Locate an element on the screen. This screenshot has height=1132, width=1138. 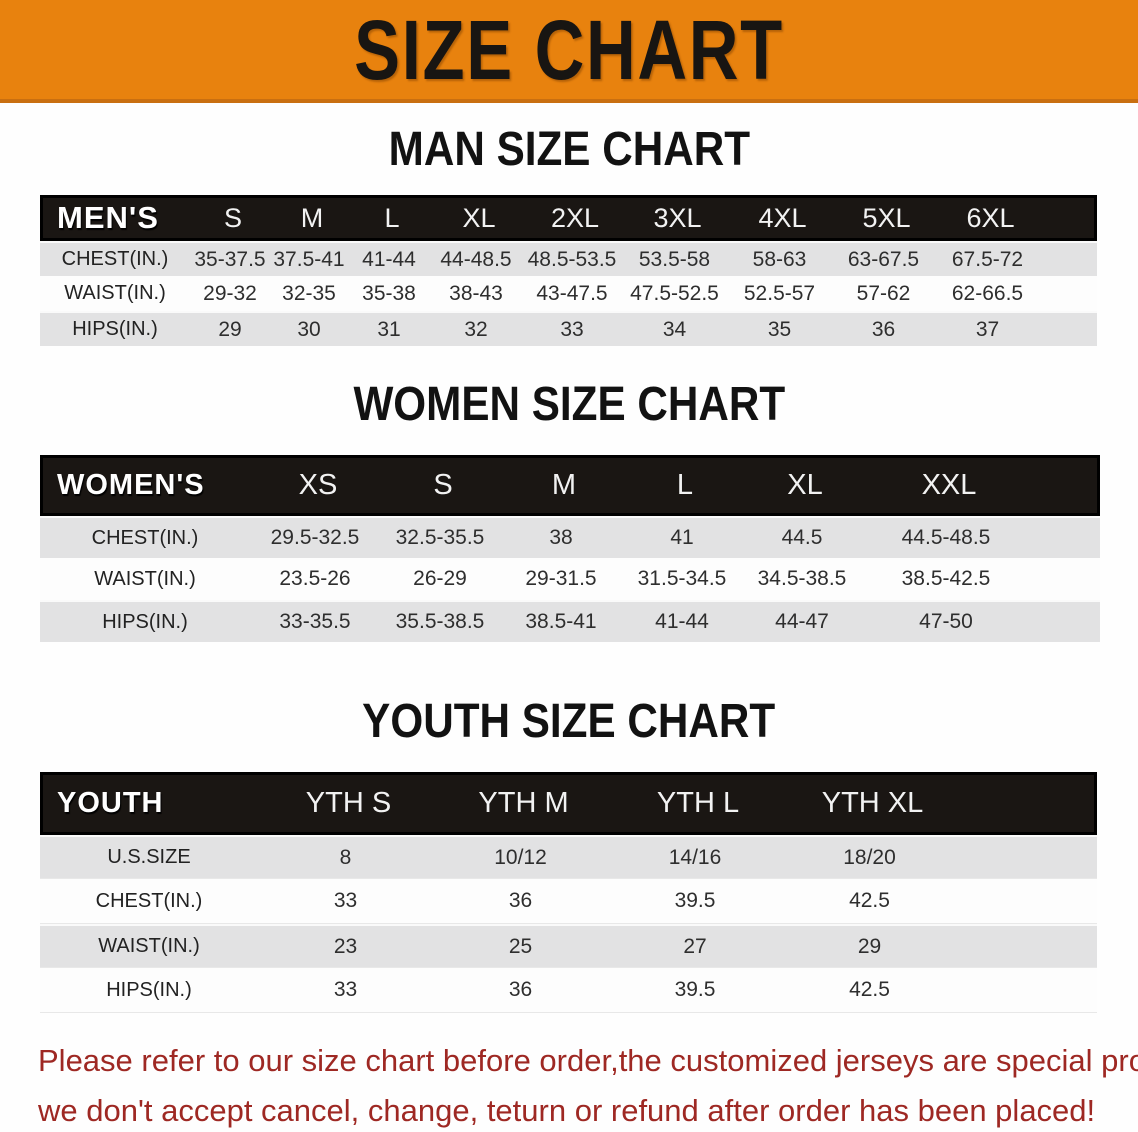
value-cell: 52.5-57 is located at coordinates (779, 293).